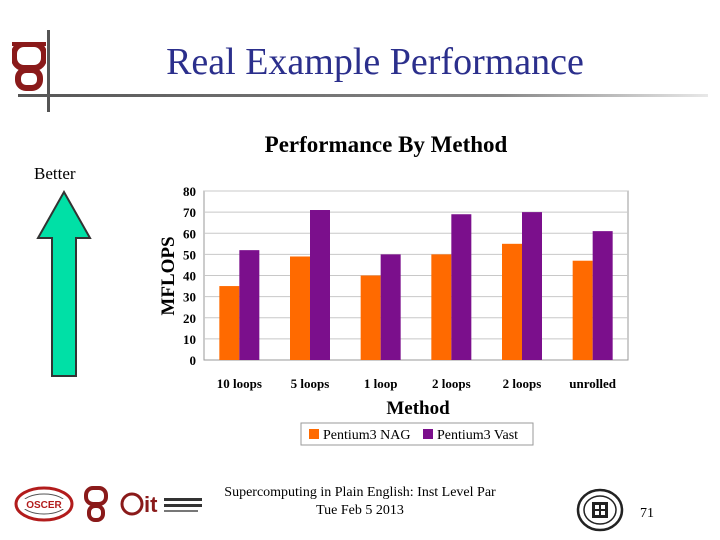 The width and height of the screenshot is (720, 540). What do you see at coordinates (96, 504) in the screenshot?
I see `ou-small-logo-icon` at bounding box center [96, 504].